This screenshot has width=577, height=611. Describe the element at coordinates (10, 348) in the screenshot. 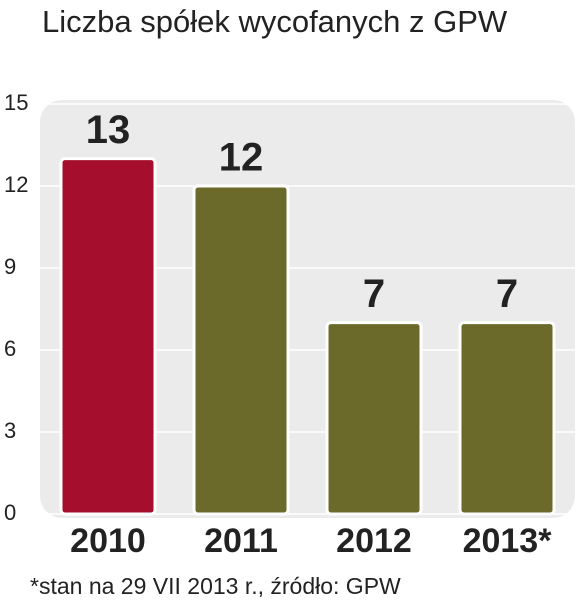

I see `y-tick-label: 6` at that location.